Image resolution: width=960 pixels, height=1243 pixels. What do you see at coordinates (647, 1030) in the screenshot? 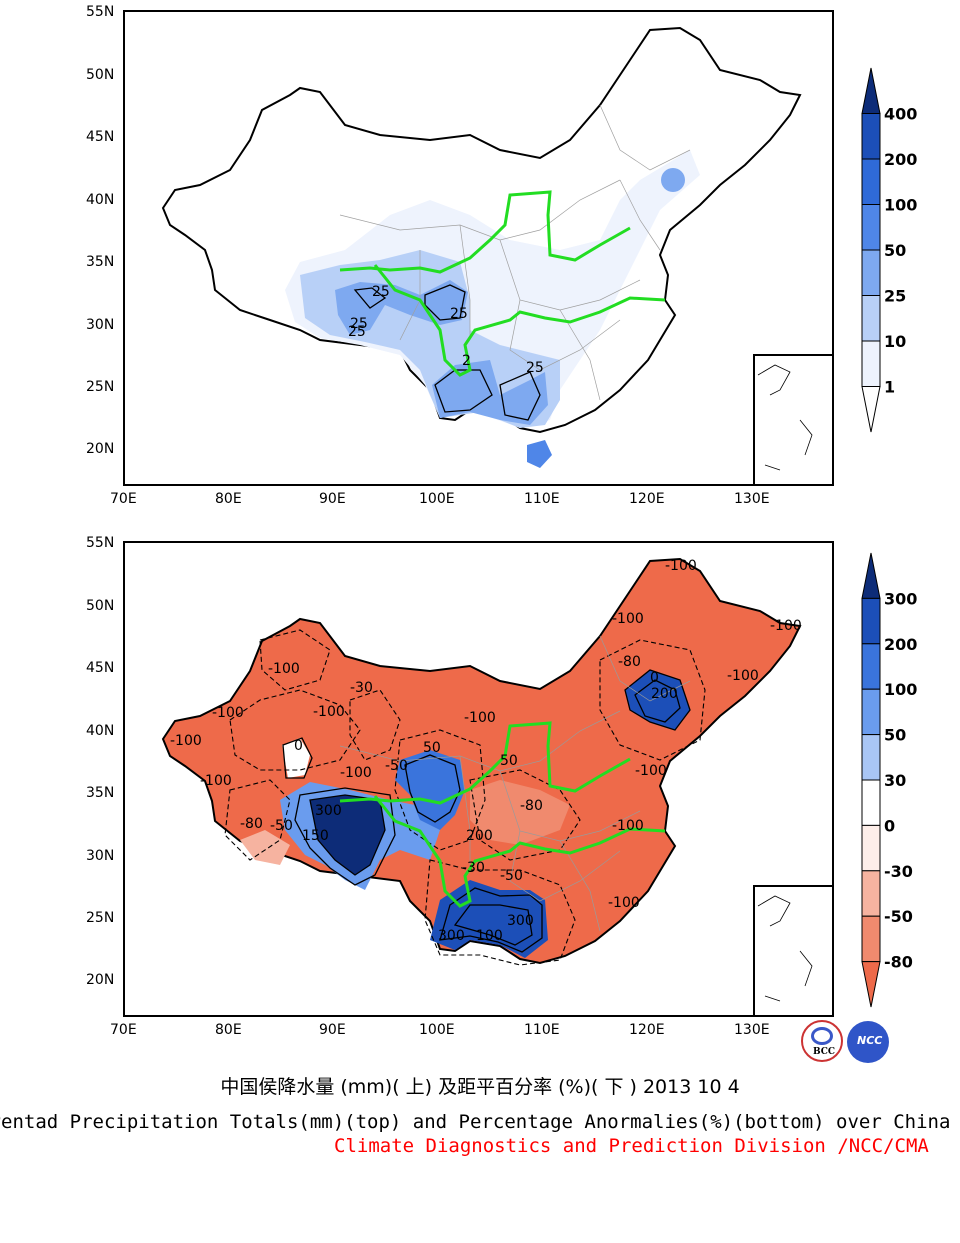
I see `svg-text: 120E` at bounding box center [647, 1030].